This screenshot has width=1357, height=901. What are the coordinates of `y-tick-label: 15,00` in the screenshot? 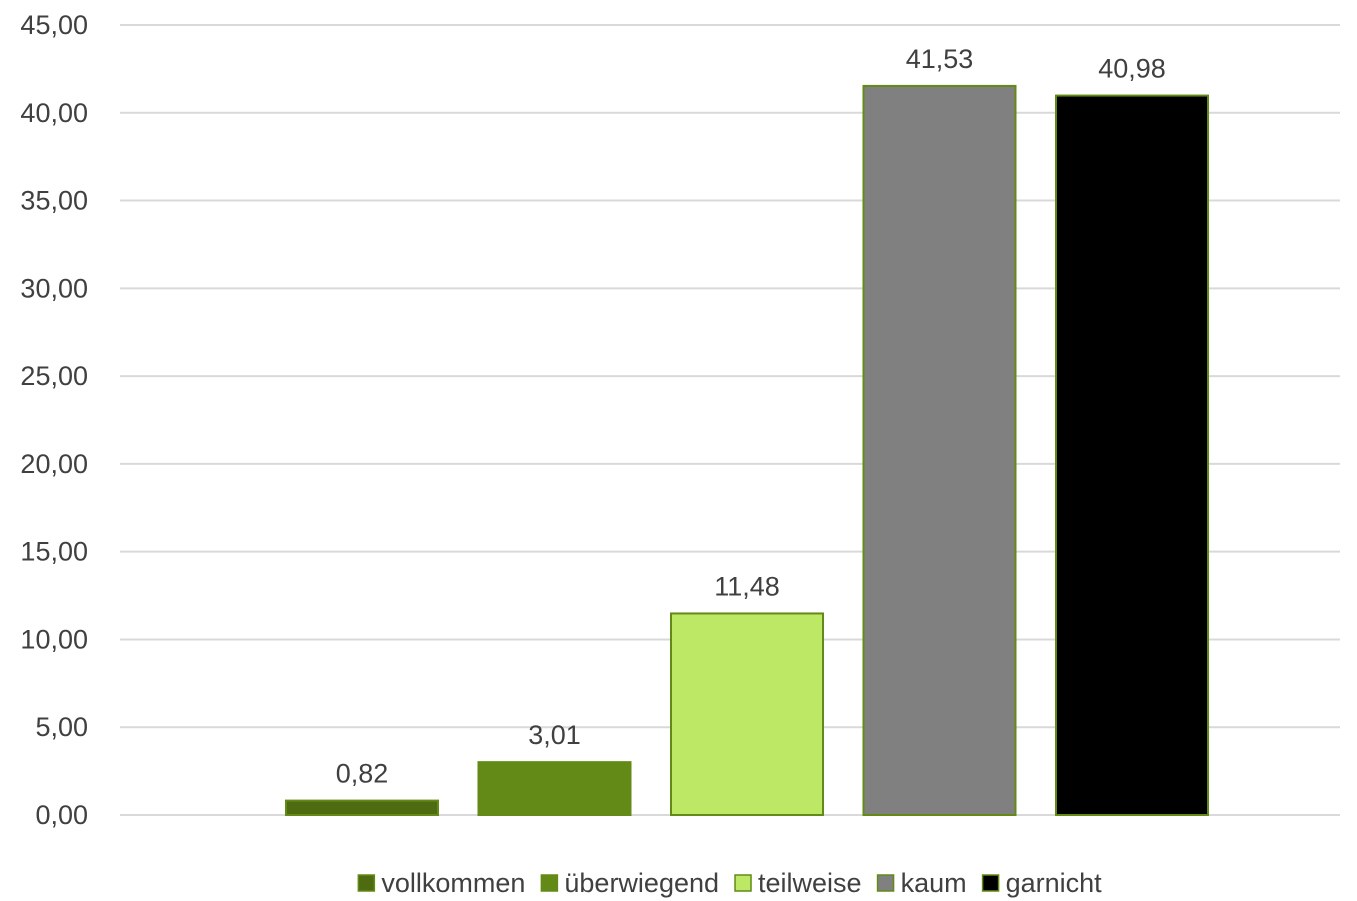 It's located at (54, 552).